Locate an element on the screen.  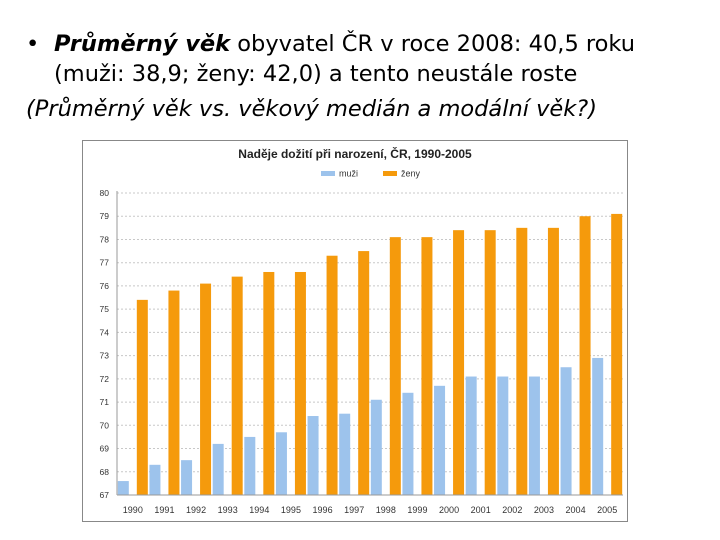
bar-ženy-1999 is located at coordinates (427, 366).